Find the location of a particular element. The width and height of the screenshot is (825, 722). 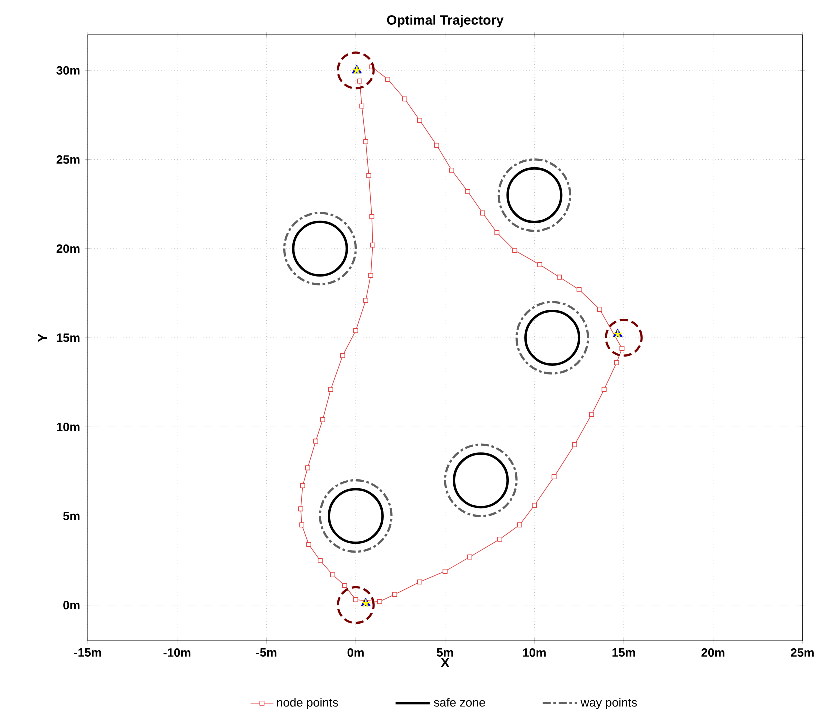

x-tick-label: 15m is located at coordinates (624, 652).